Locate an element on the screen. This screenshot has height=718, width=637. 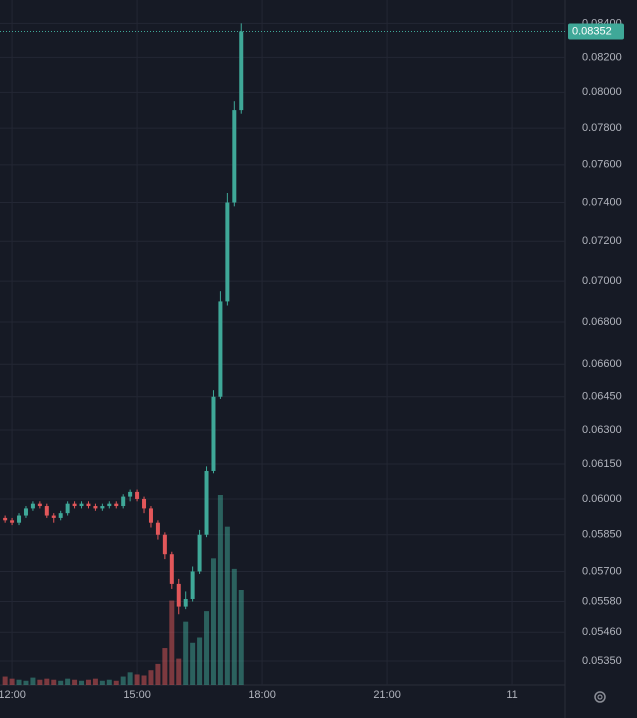
gear-ring is located at coordinates (600, 697).